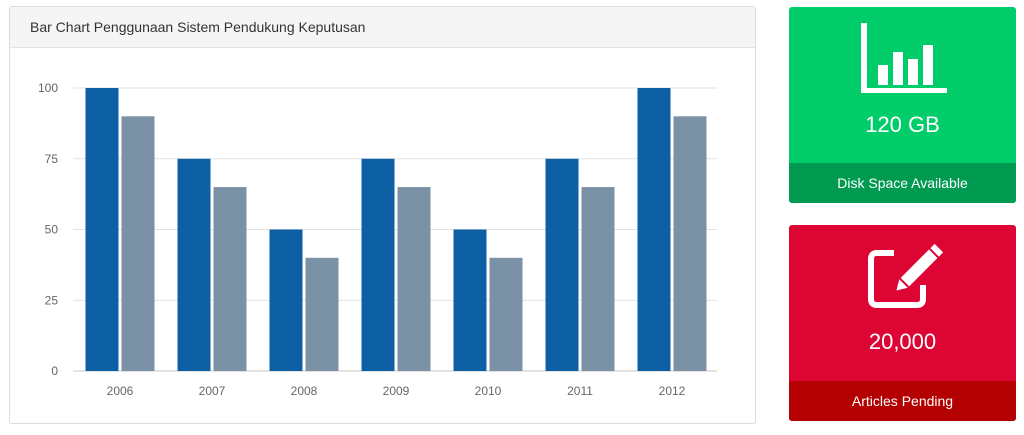 The width and height of the screenshot is (1024, 435). Describe the element at coordinates (212, 391) in the screenshot. I see `x-tick-label: 2007` at that location.